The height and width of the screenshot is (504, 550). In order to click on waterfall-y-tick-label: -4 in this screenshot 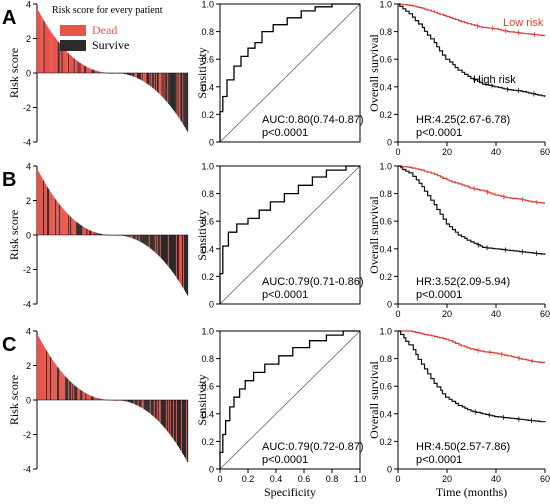, I will do `click(27, 470)`.